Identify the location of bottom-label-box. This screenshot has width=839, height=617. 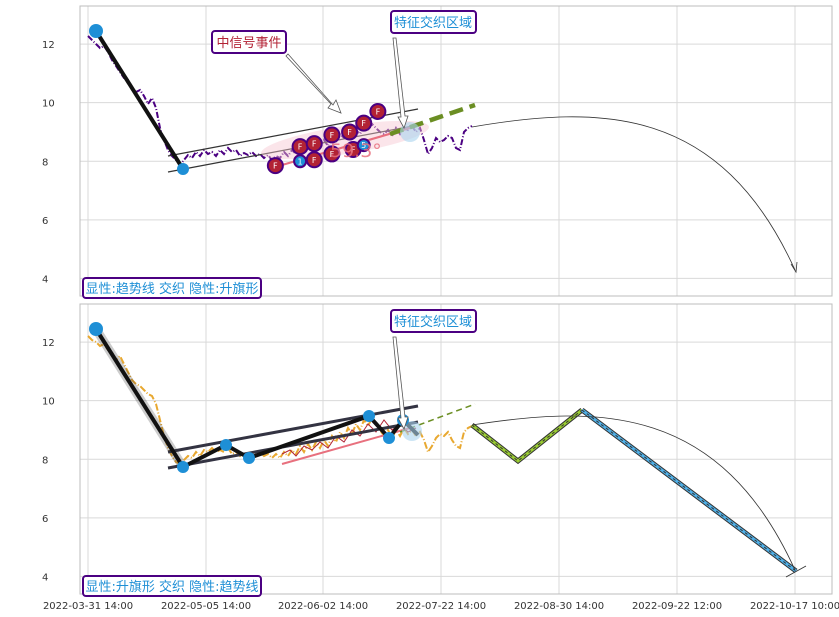
(172, 586).